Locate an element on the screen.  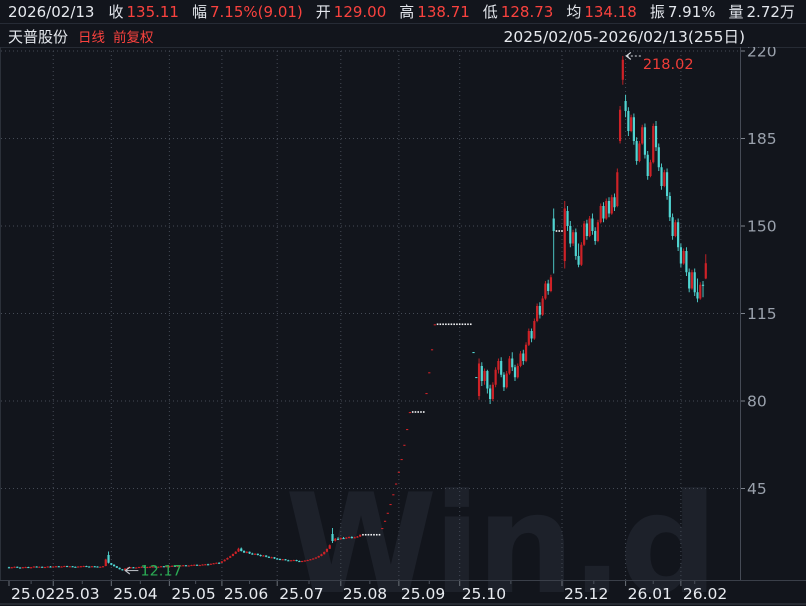
stock-name: 天普股份 is located at coordinates (38, 36).